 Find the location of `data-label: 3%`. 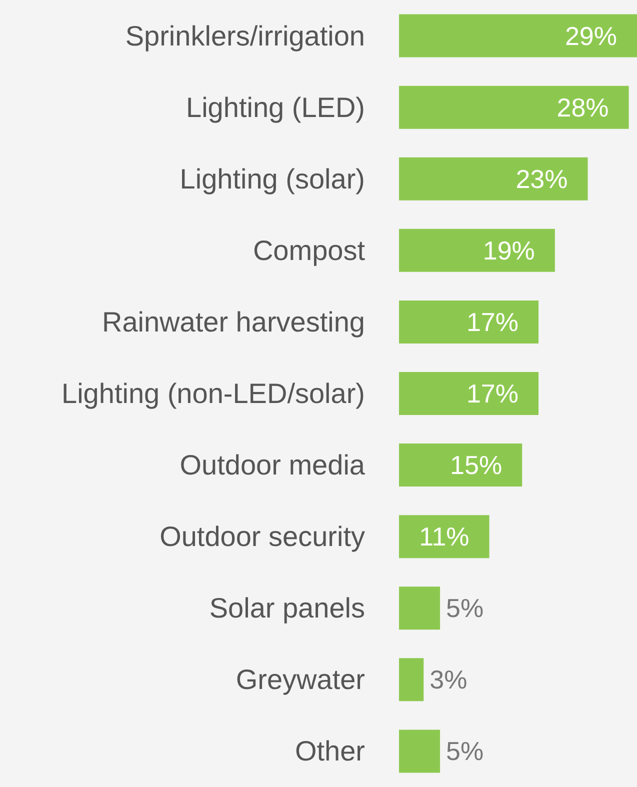

data-label: 3% is located at coordinates (449, 679).